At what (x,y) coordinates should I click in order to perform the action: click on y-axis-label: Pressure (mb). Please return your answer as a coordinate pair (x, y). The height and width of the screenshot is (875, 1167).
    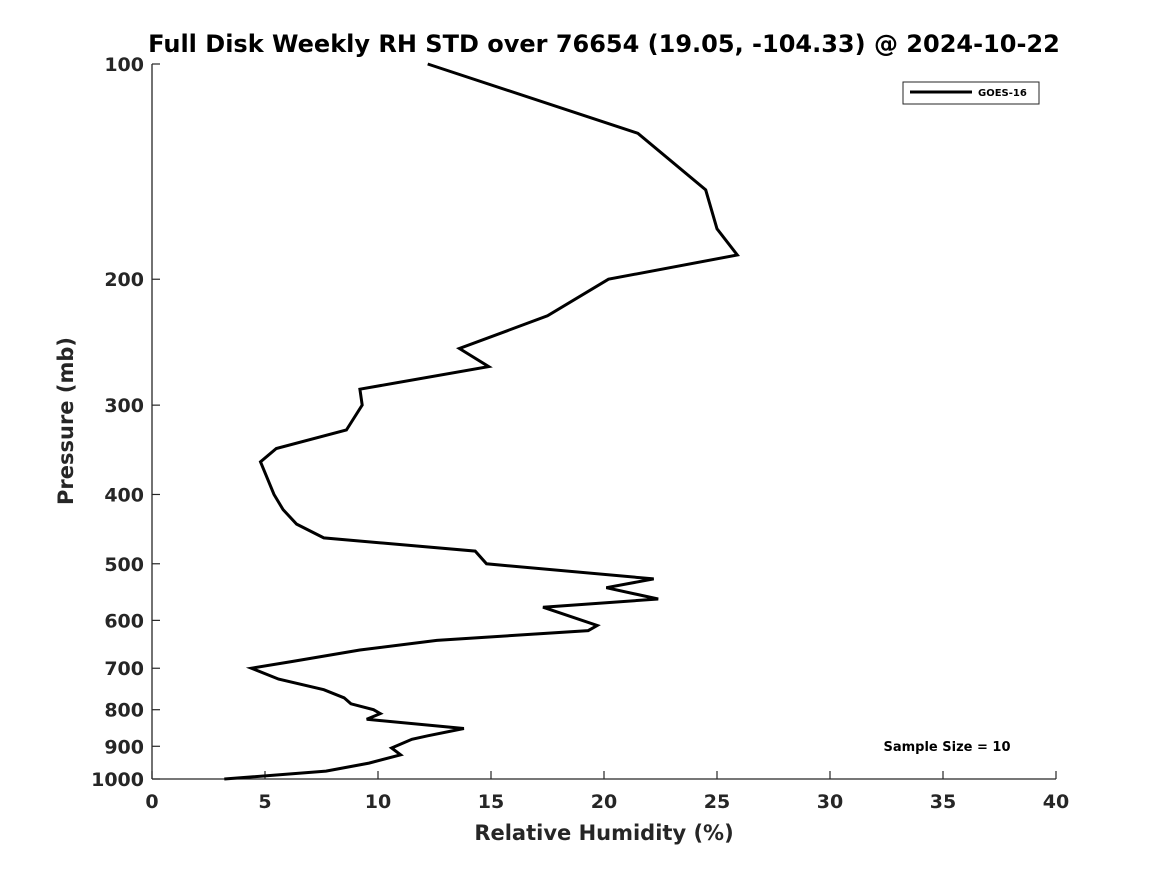
    Looking at the image, I should click on (66, 421).